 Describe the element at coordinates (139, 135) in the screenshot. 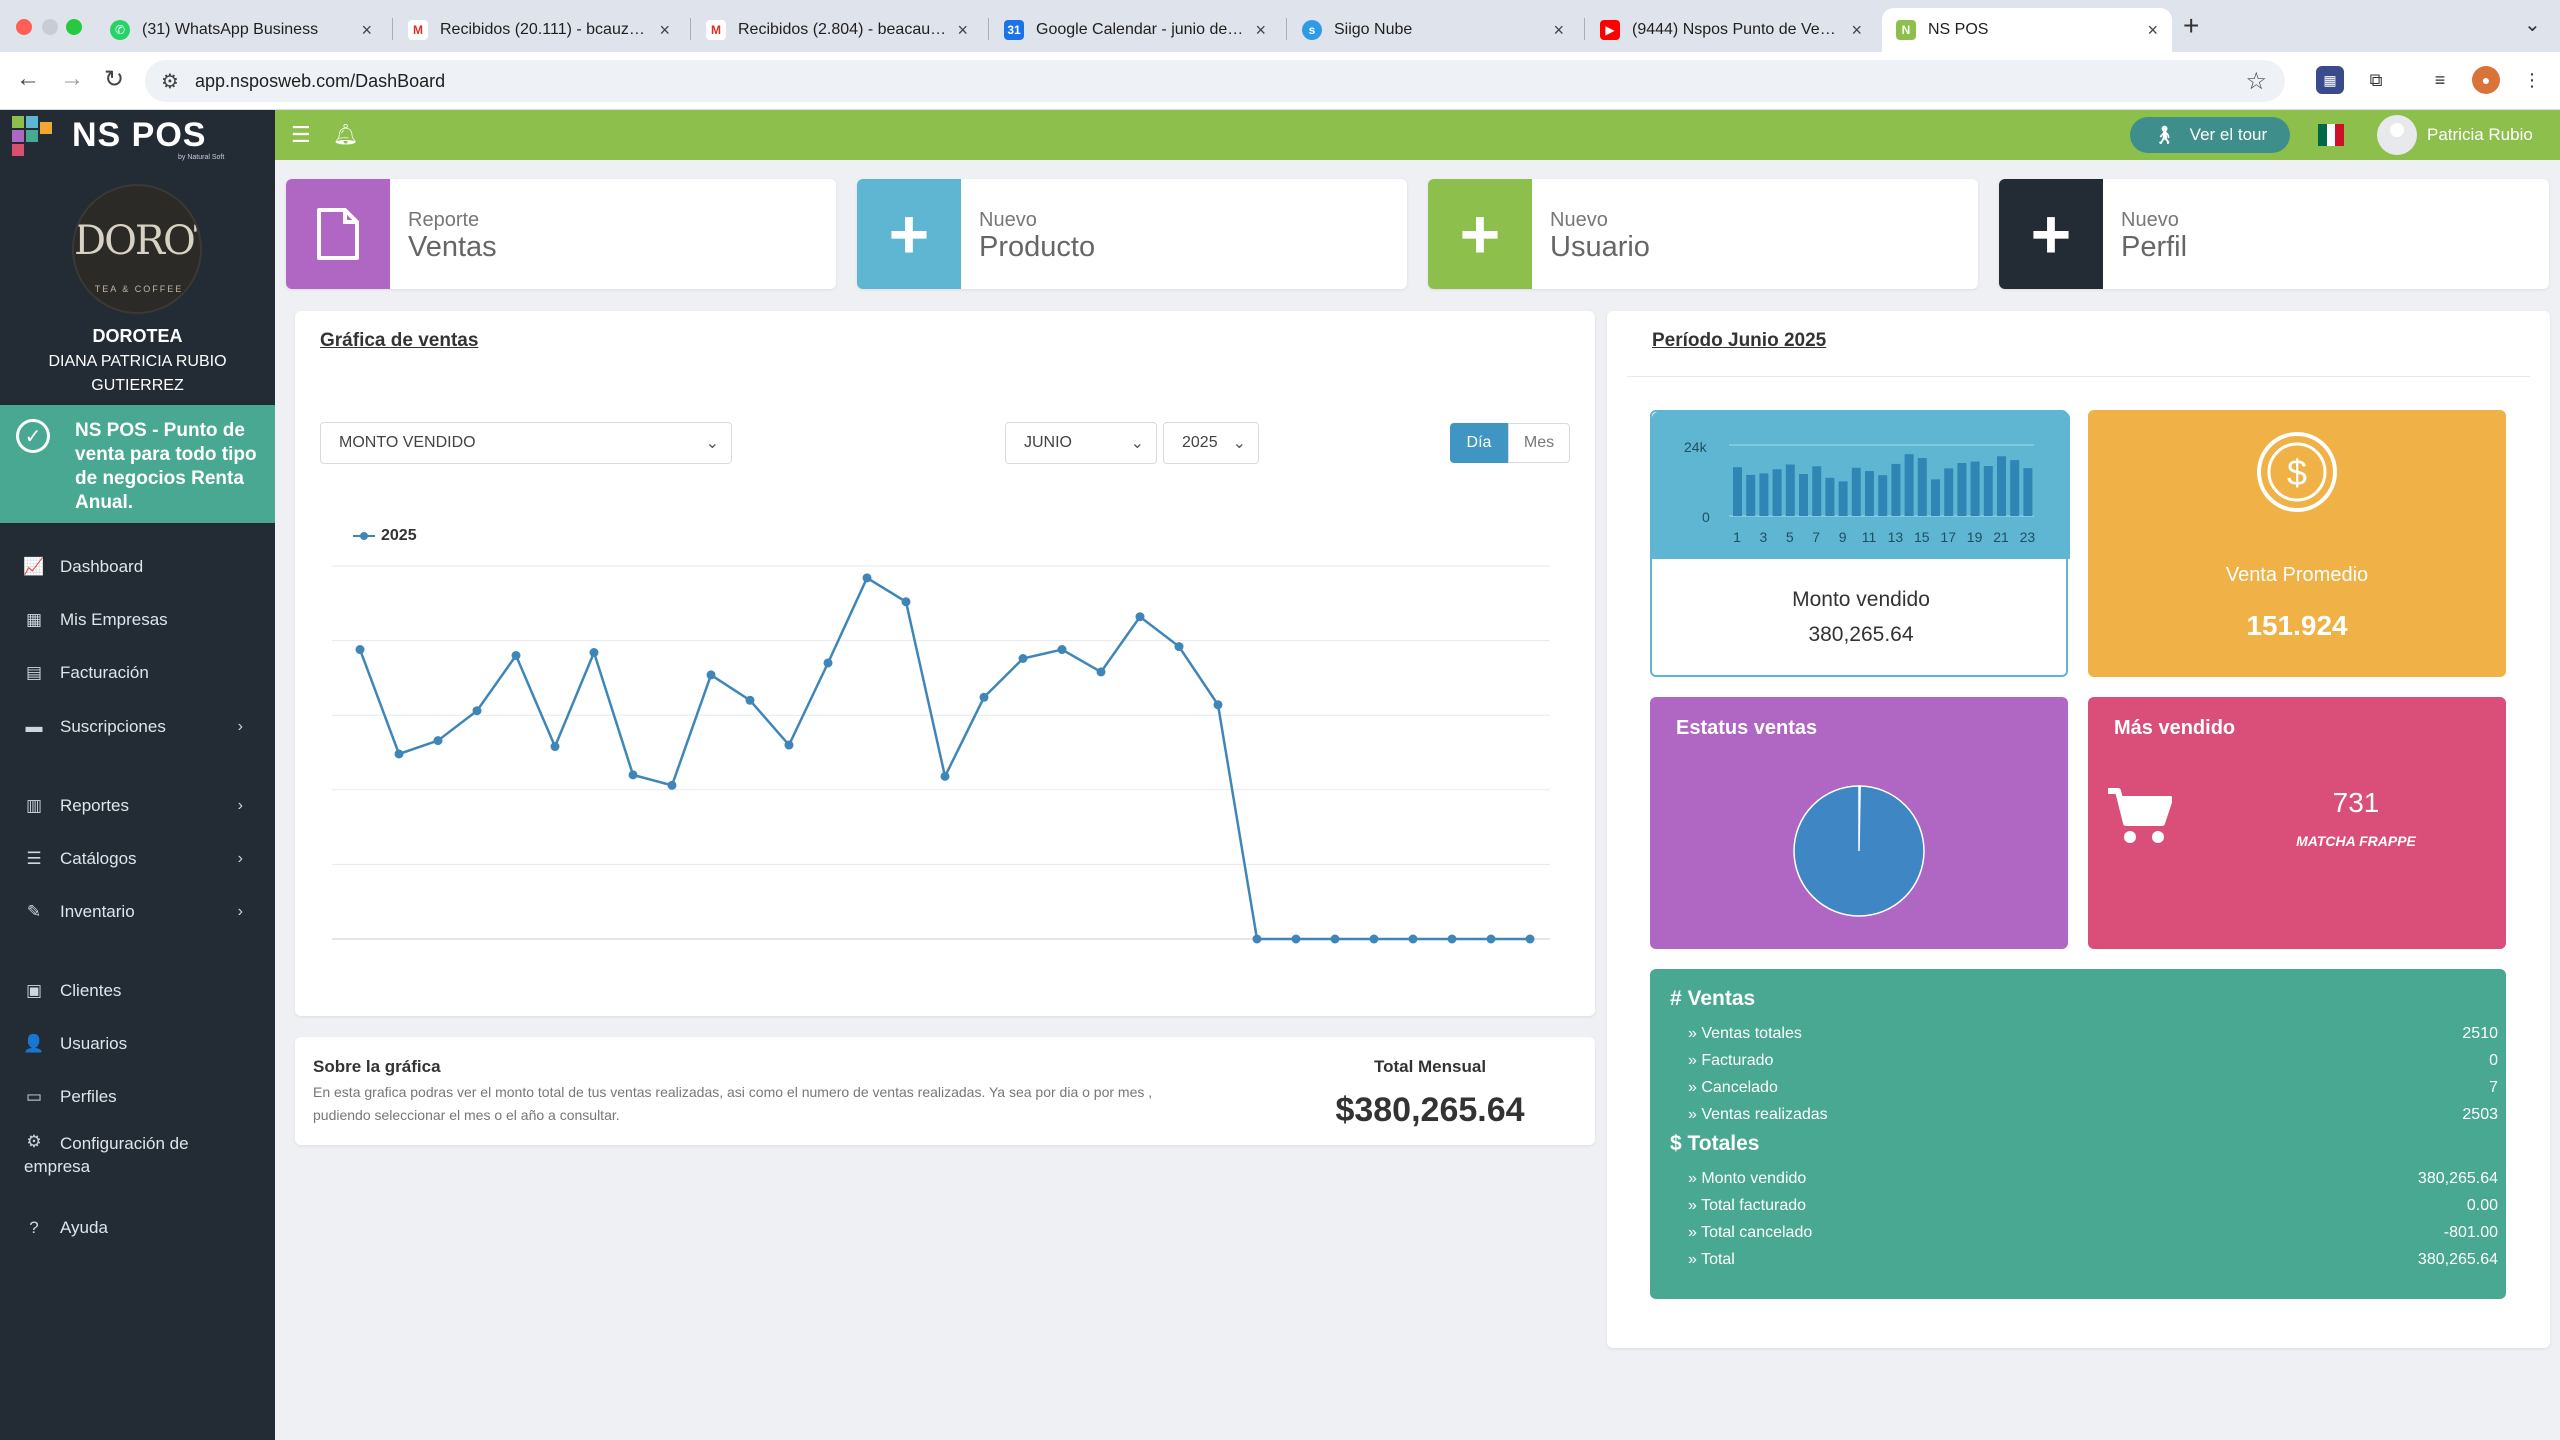

I see `app-logo-text: NS POS` at that location.